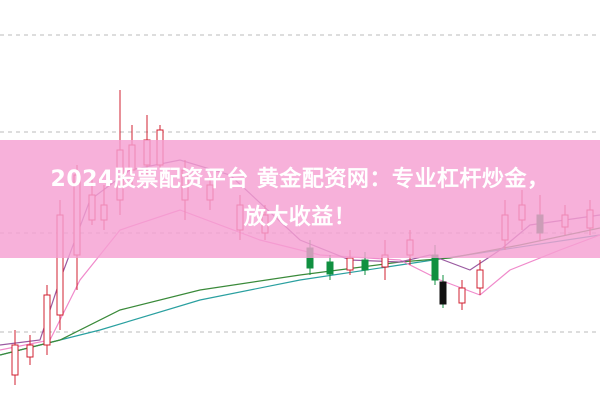 This screenshot has width=600, height=400. Describe the element at coordinates (300, 179) in the screenshot. I see `banner-line: 2024股票配资平台 黄金配资网：专业杠杆炒金，` at that location.